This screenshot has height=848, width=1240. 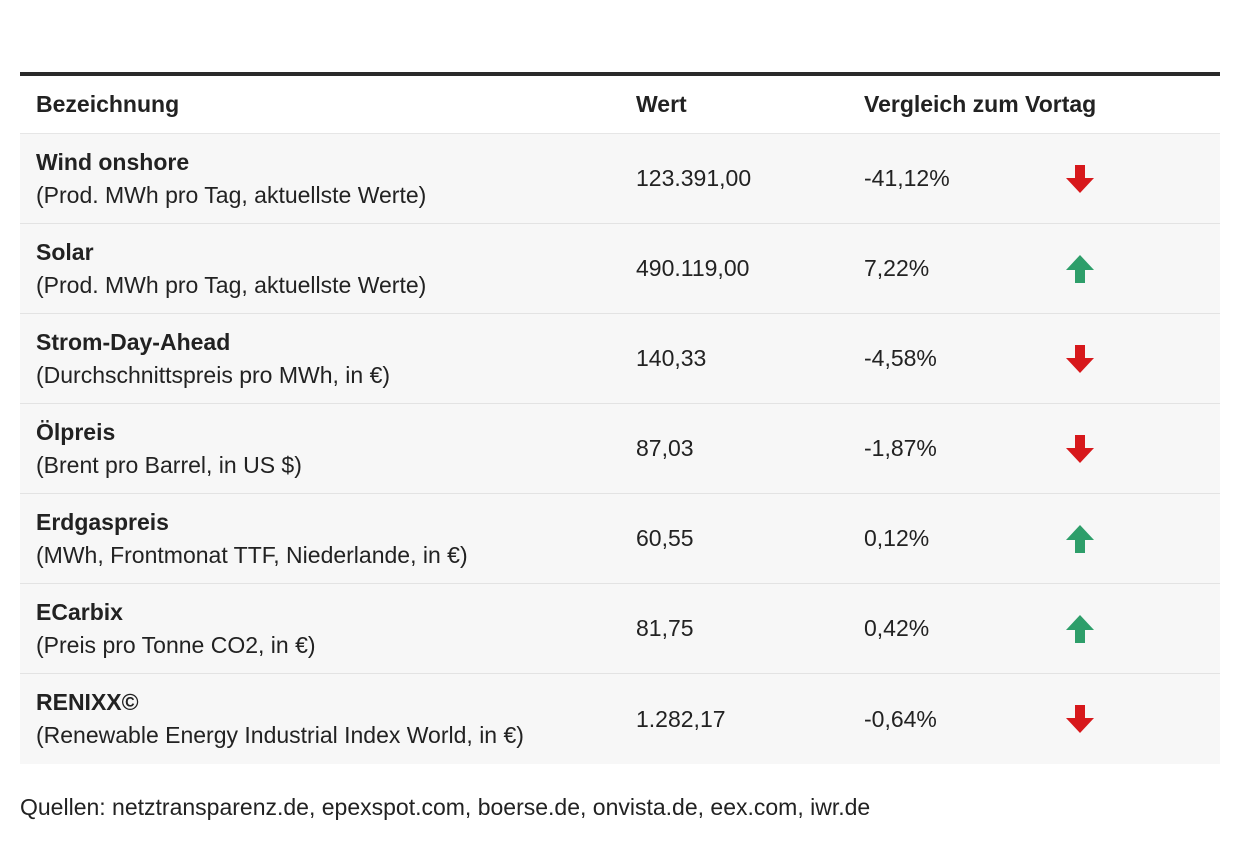 What do you see at coordinates (665, 628) in the screenshot?
I see `cell-wert: 81,75` at bounding box center [665, 628].